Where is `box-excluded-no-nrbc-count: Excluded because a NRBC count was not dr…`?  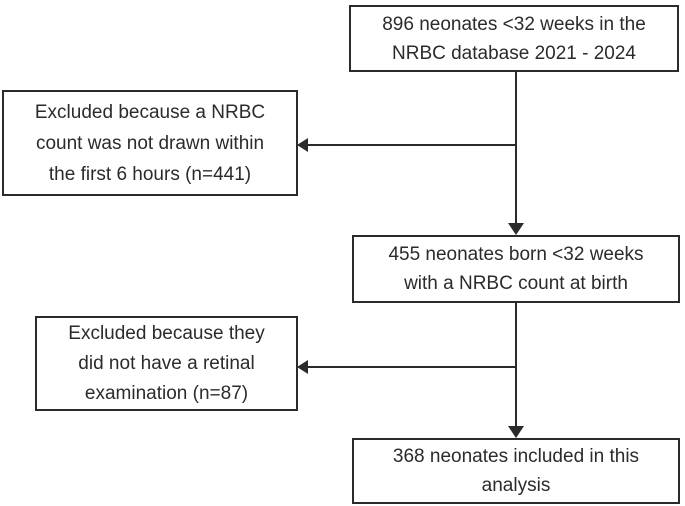 box-excluded-no-nrbc-count: Excluded because a NRBC count was not dr… is located at coordinates (150, 143).